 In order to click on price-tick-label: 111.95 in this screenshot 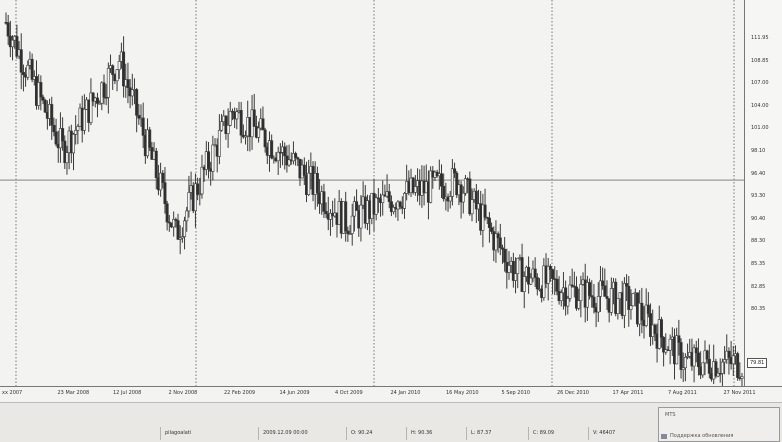, I will do `click(760, 38)`.